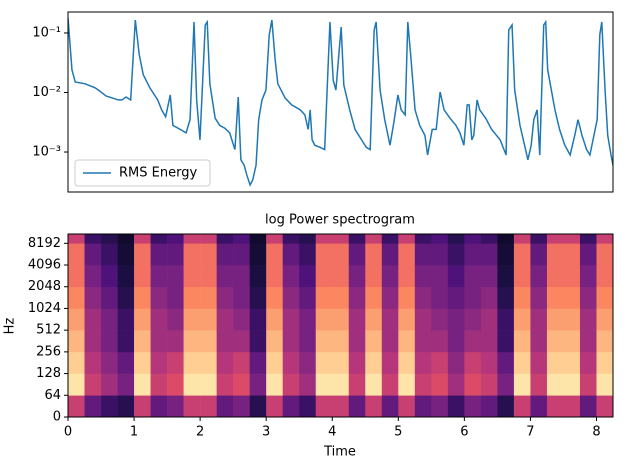 Image resolution: width=631 pixels, height=461 pixels. What do you see at coordinates (10, 326) in the screenshot?
I see `y-axis-label: Hz` at bounding box center [10, 326].